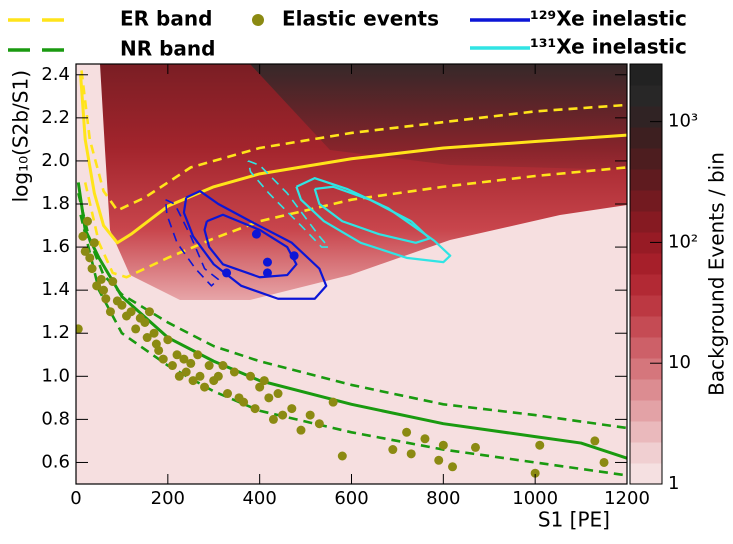 Image resolution: width=733 pixels, height=544 pixels. I want to click on legend-label: ¹²⁹Xe inelastic, so click(608, 19).